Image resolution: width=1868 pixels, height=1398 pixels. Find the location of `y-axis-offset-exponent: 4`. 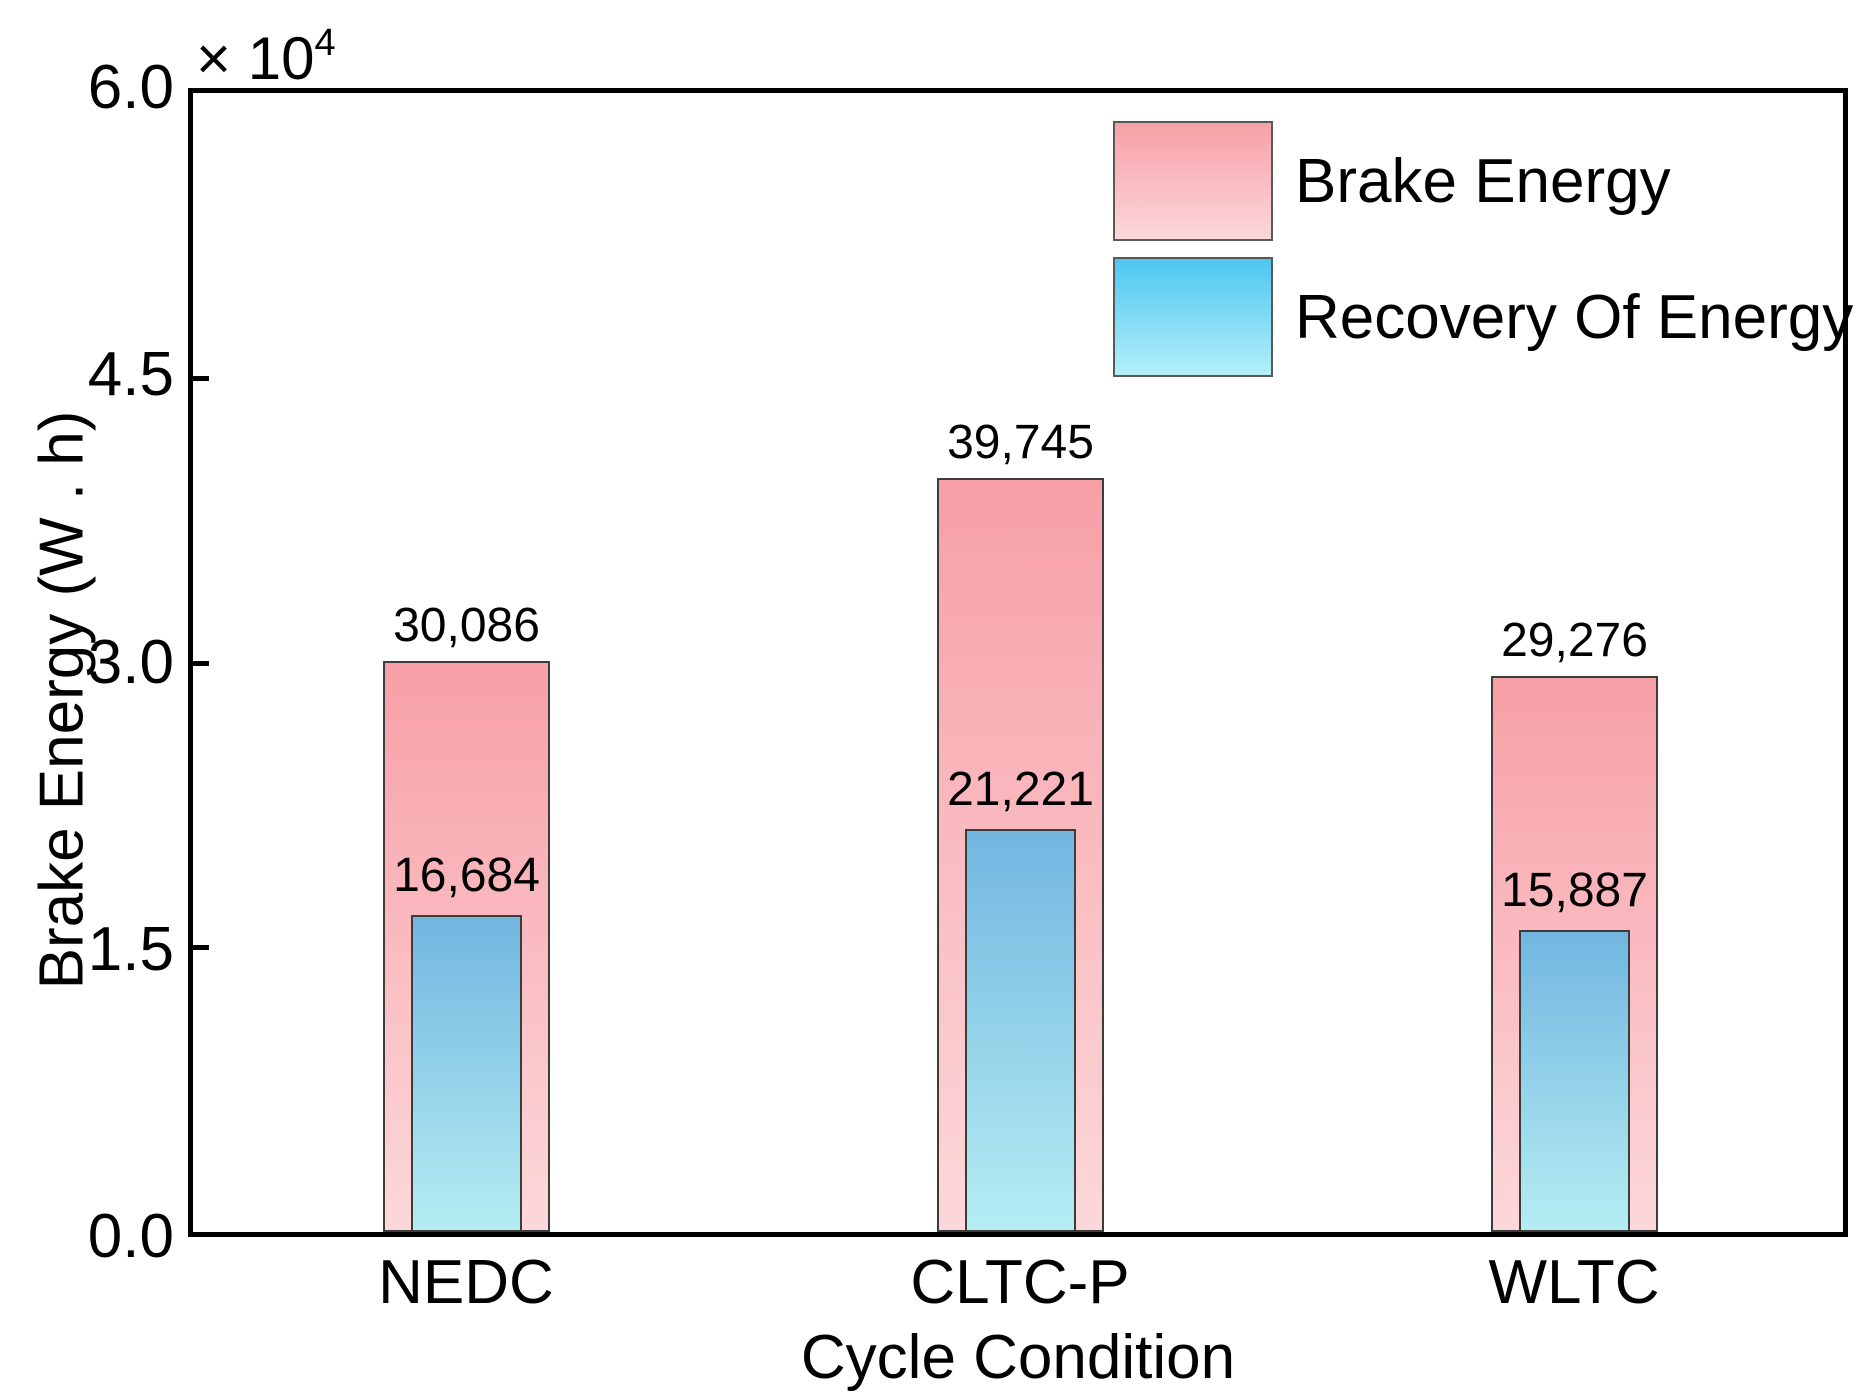

y-axis-offset-exponent: 4 is located at coordinates (325, 43).